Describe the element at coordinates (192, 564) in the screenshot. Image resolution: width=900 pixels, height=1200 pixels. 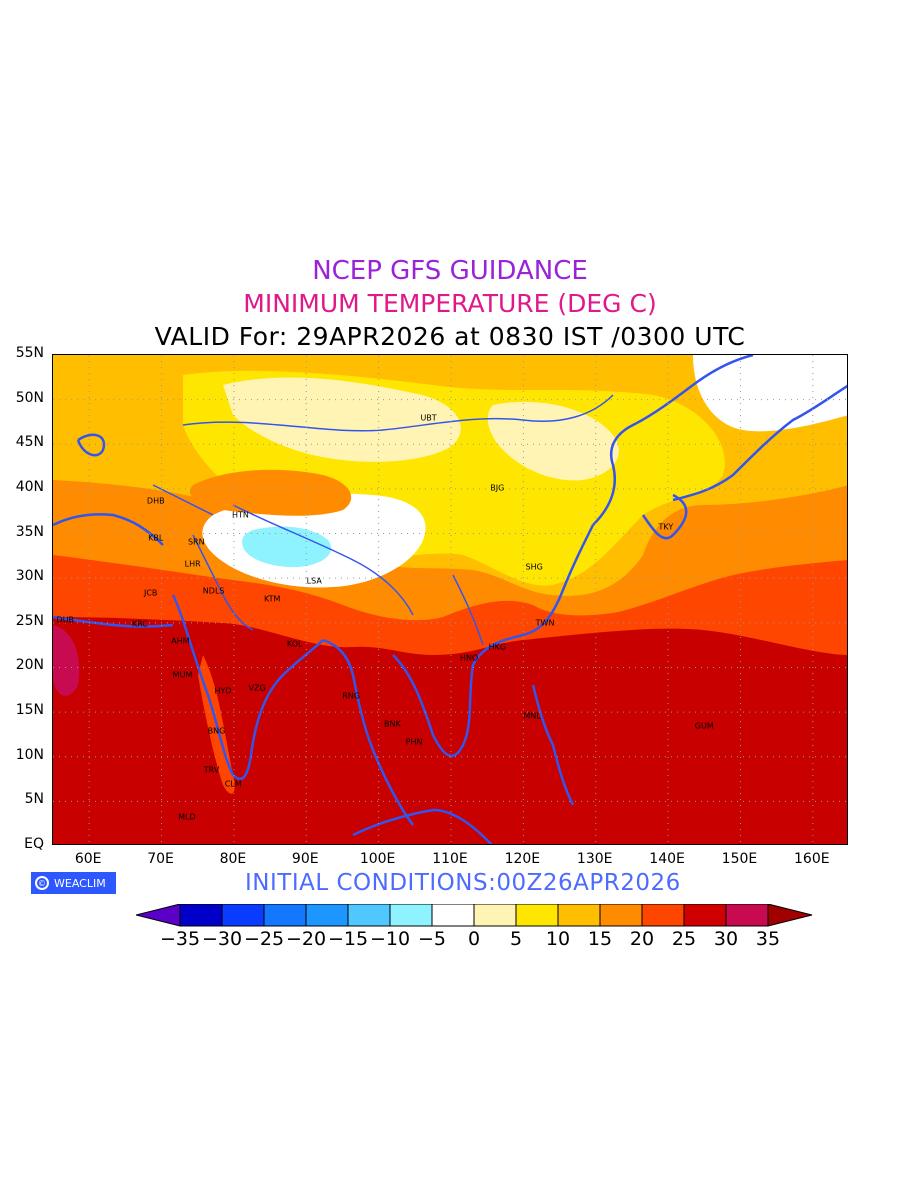
I see `city-label-lhr: LHR` at that location.